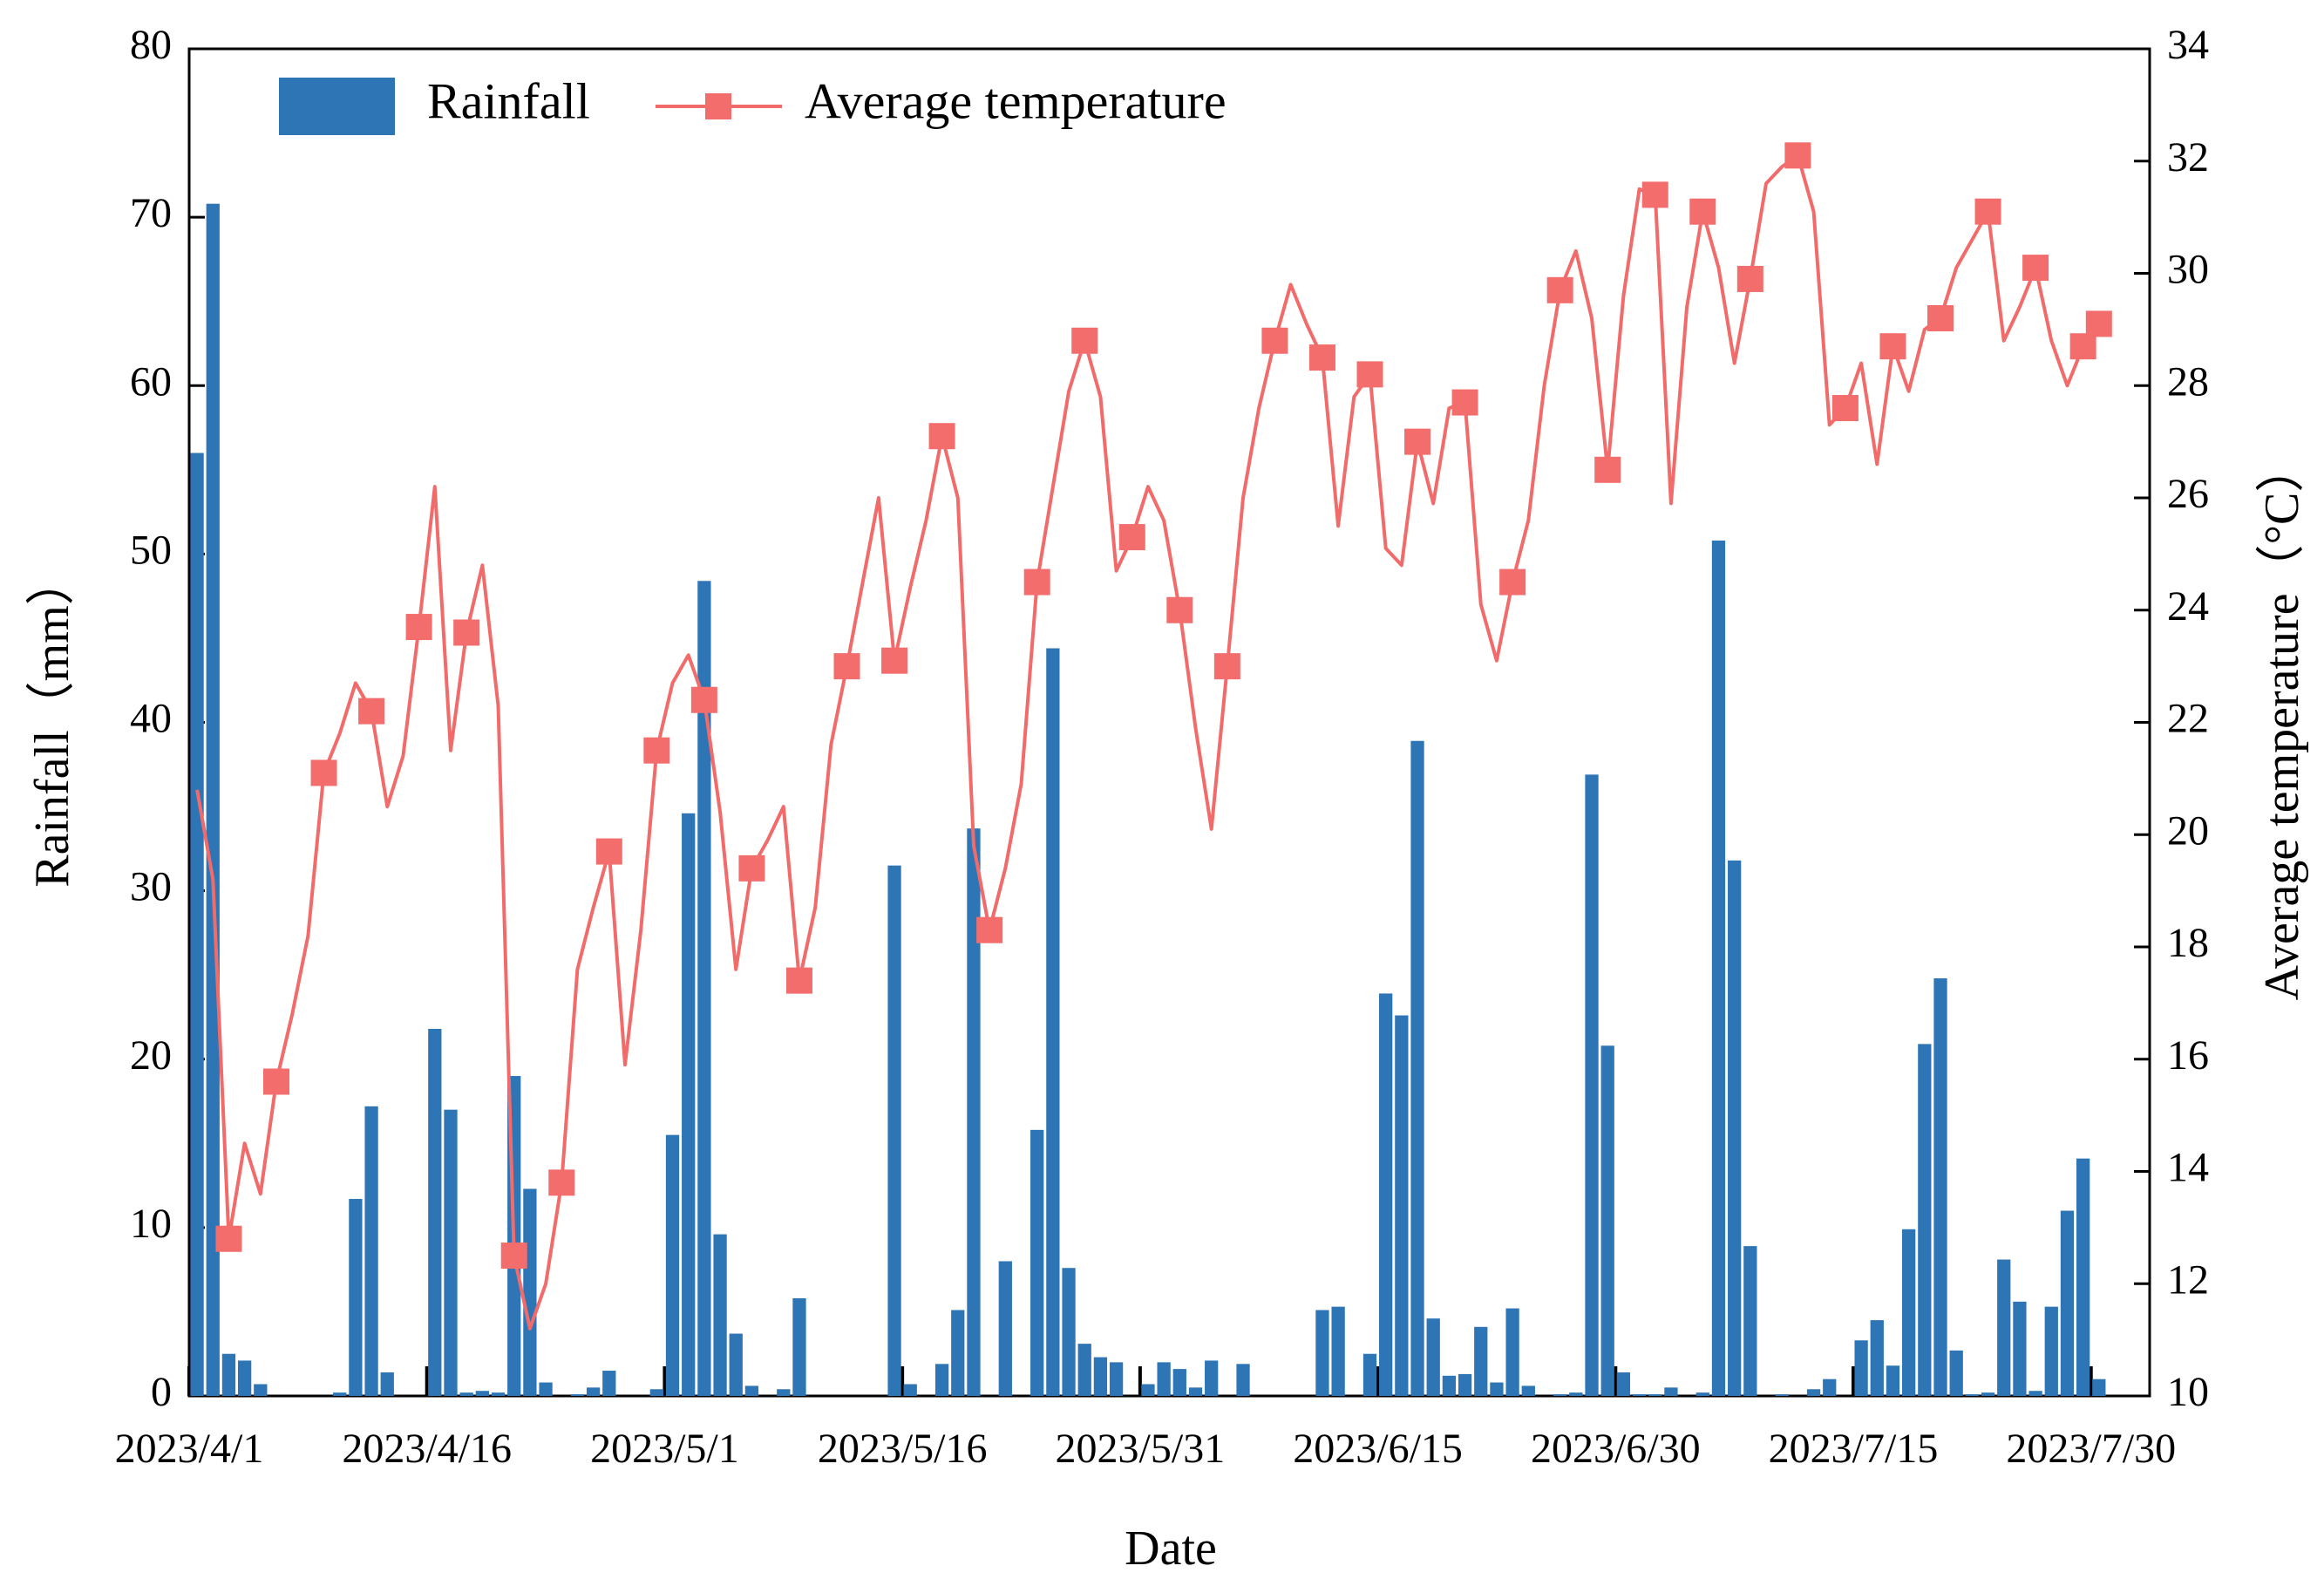 This screenshot has width=2324, height=1593. Describe the element at coordinates (151, 550) in the screenshot. I see `y-tick-label: 50` at that location.